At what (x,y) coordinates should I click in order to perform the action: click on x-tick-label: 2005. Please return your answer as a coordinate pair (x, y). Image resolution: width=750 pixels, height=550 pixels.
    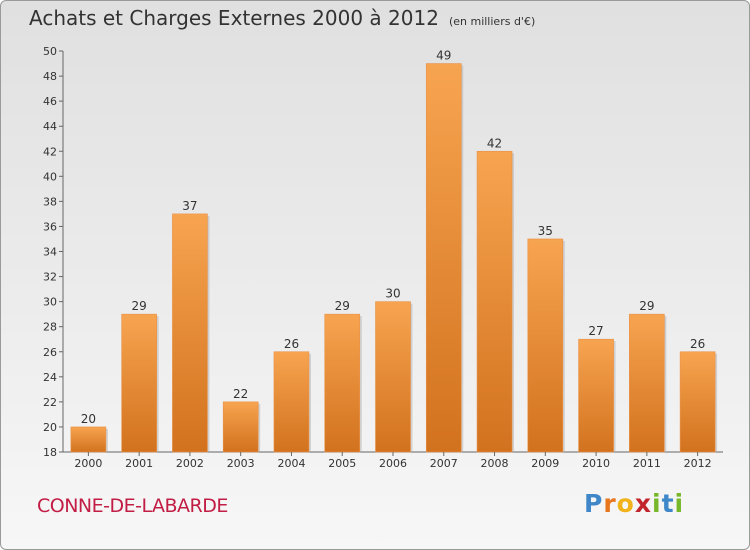
    Looking at the image, I should click on (342, 463).